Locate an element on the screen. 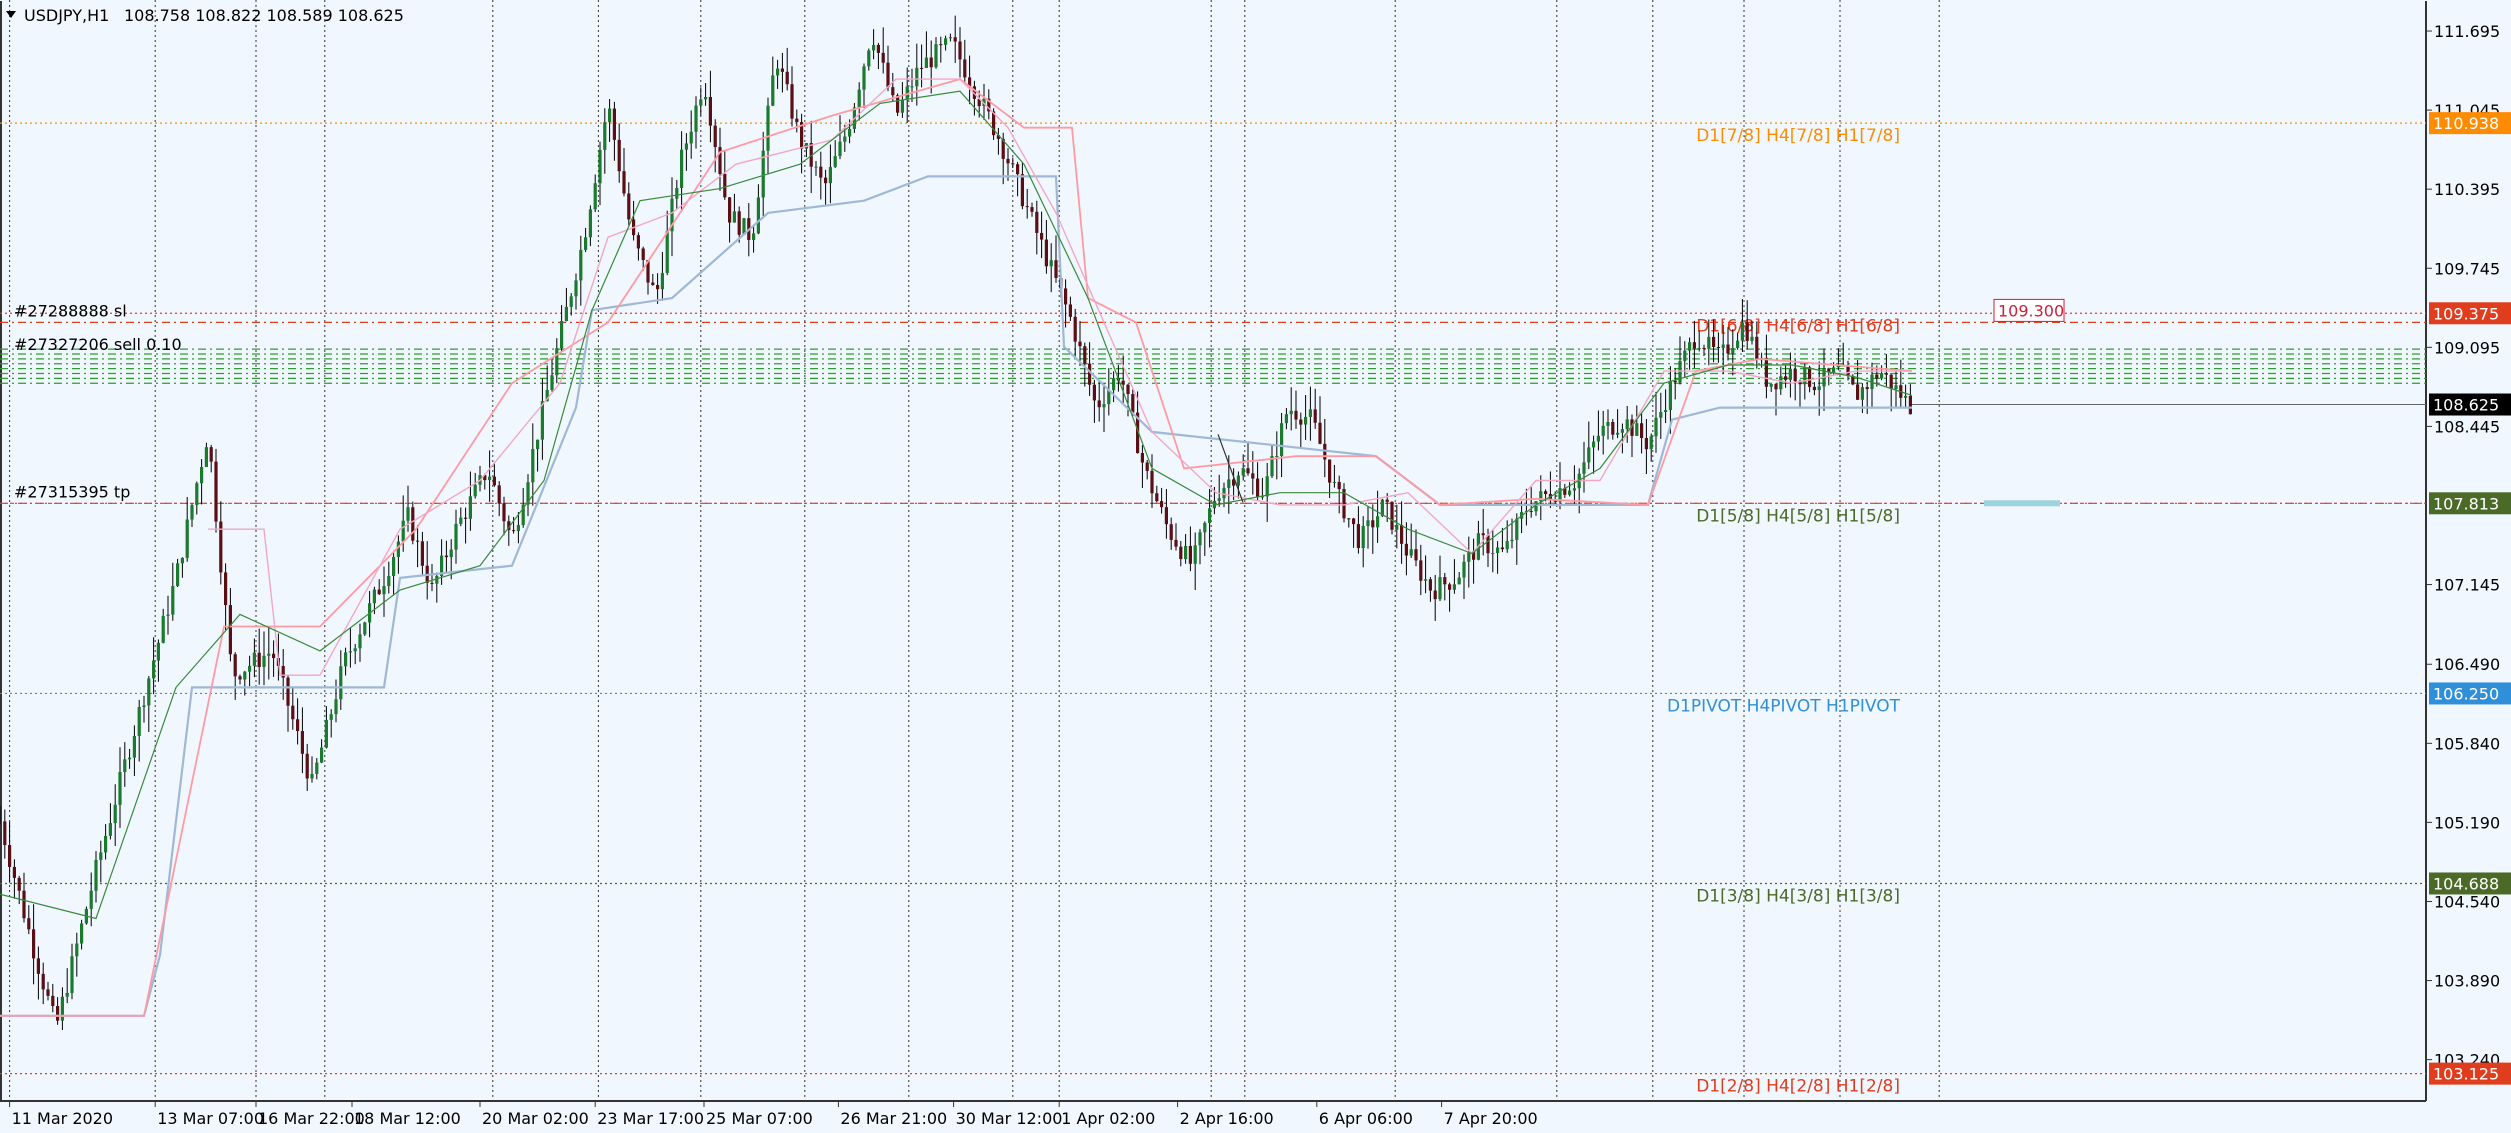 This screenshot has width=2511, height=1133. x-tick-label: 26 Mar 21:00 is located at coordinates (893, 1118).